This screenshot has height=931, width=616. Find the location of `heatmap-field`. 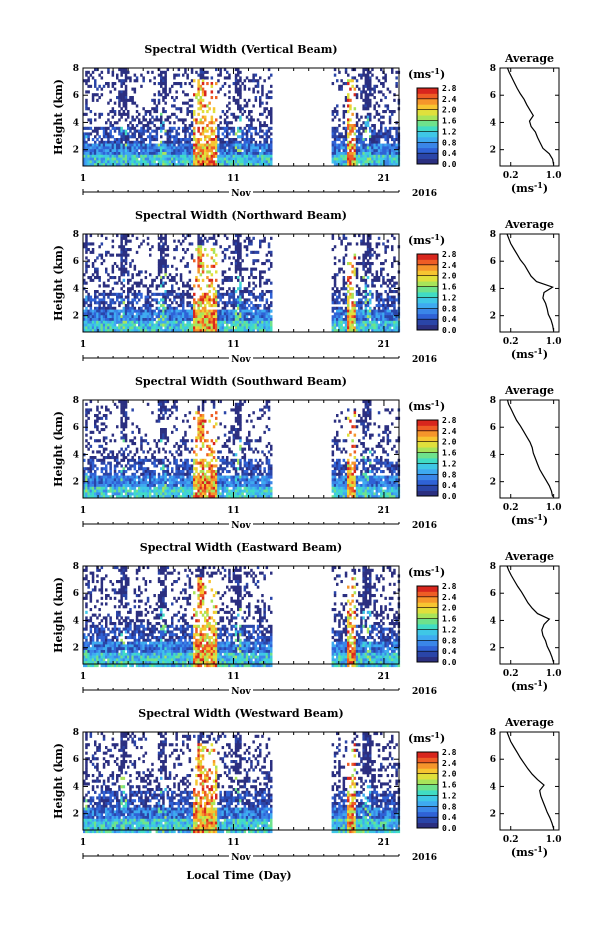

heatmap-field is located at coordinates (242, 117).